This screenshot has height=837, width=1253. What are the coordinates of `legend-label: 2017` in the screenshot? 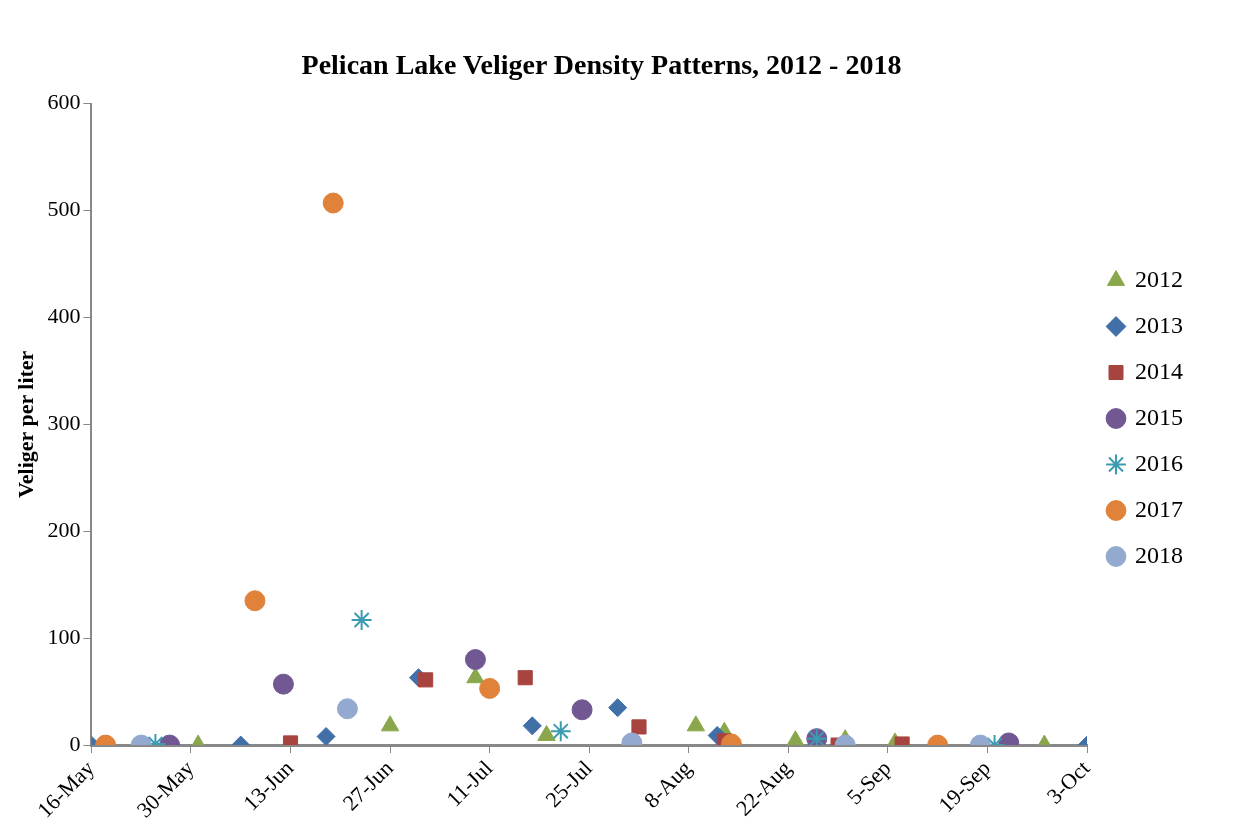 It's located at (1159, 508).